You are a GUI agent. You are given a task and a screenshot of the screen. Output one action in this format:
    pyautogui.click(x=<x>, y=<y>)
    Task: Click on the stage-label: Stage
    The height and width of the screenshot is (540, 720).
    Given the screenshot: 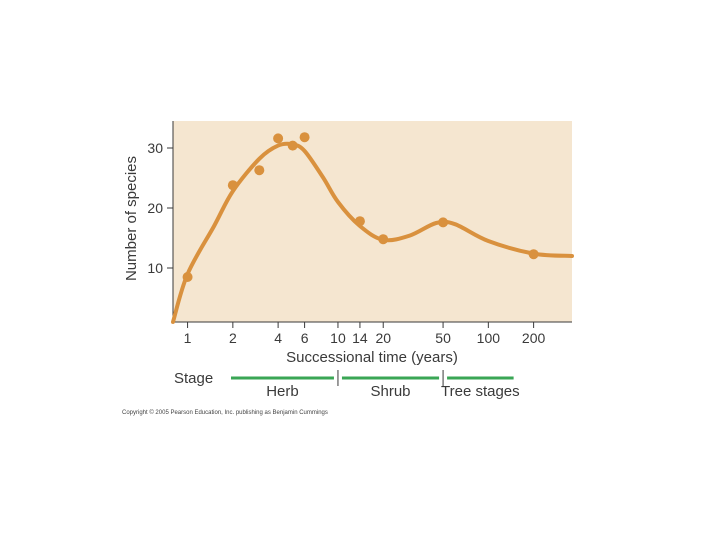 What is the action you would take?
    pyautogui.click(x=193, y=378)
    